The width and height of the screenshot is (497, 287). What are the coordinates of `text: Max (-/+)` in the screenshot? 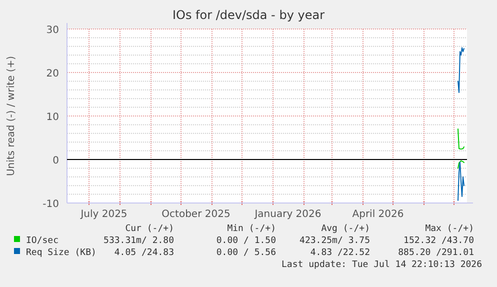 It's located at (449, 229).